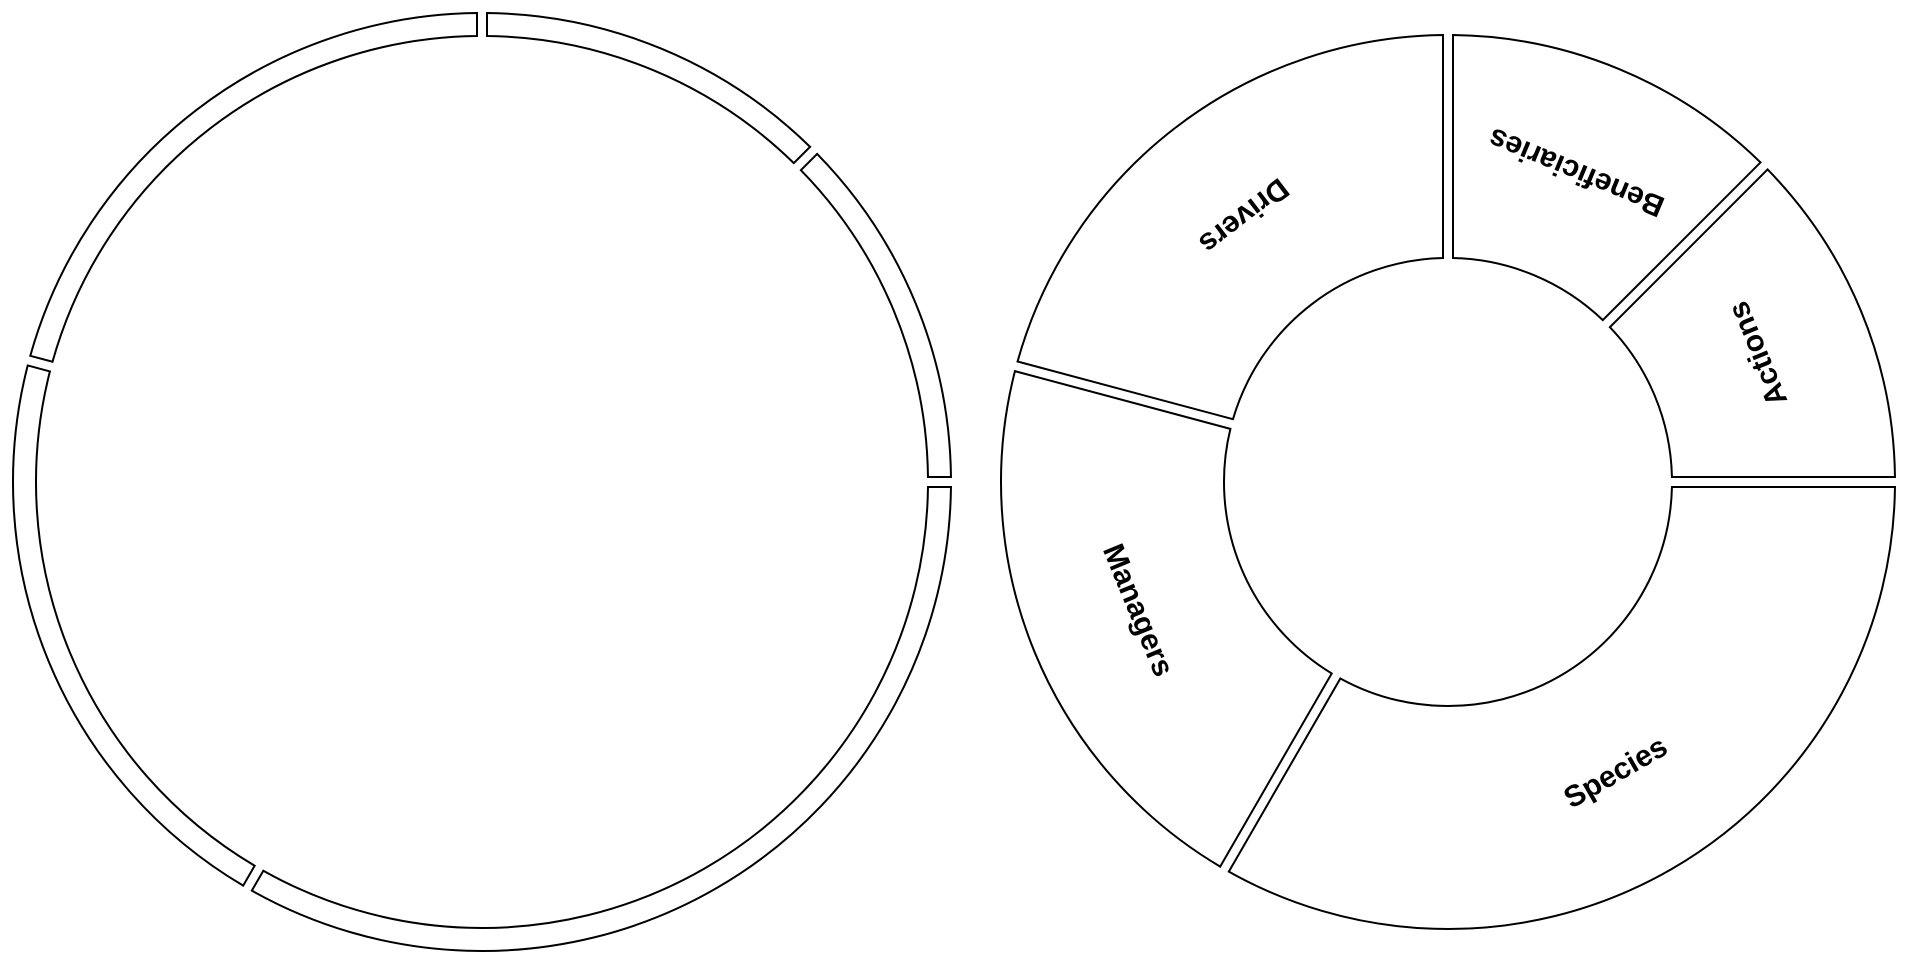  I want to click on segment-drivers, so click(1230, 227).